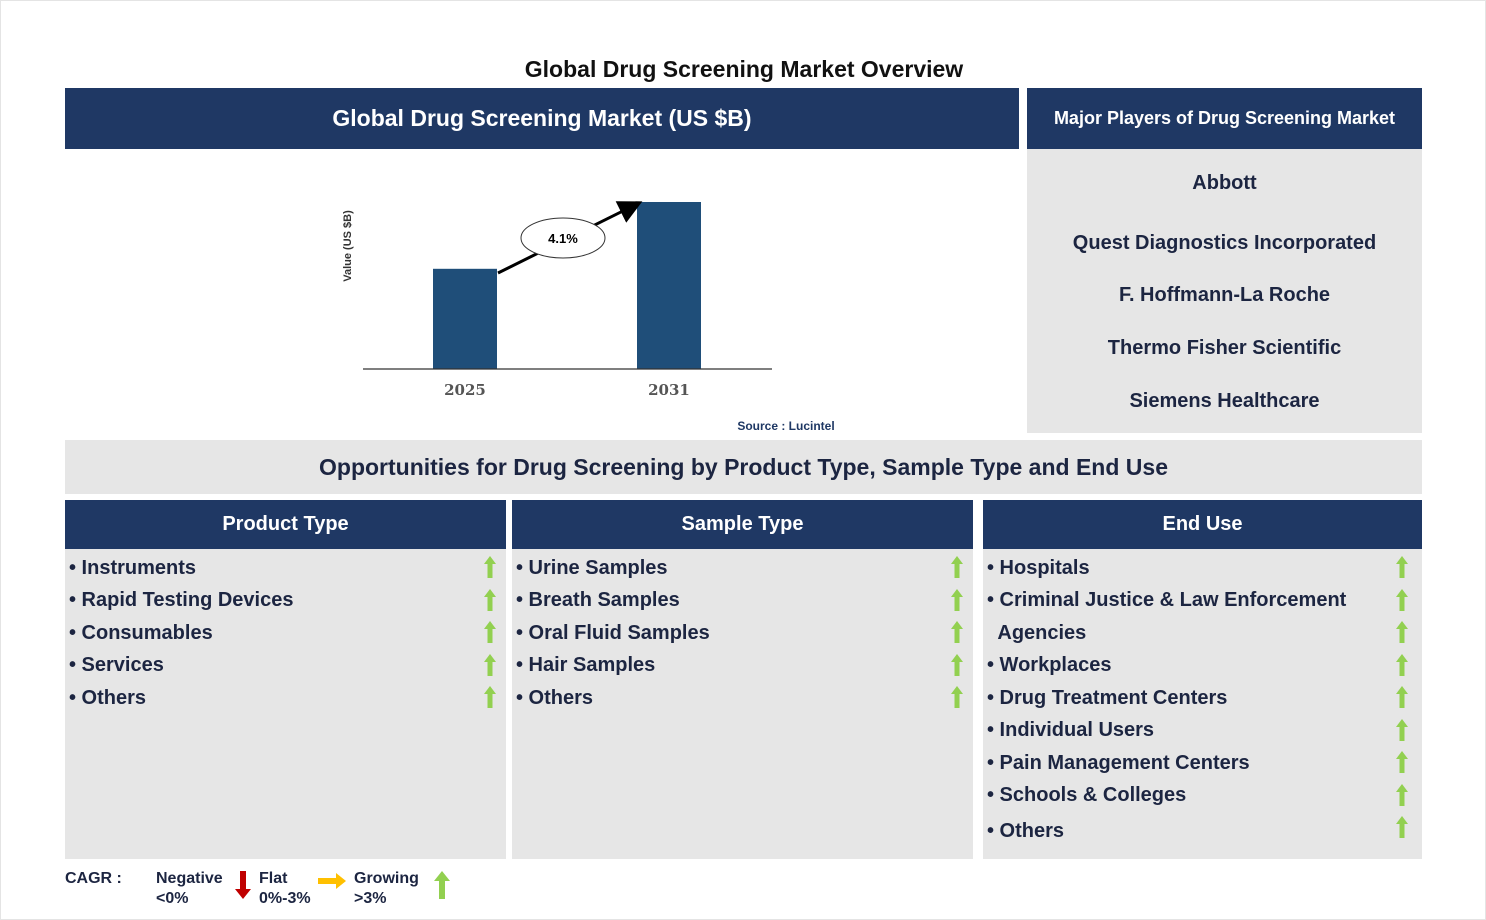  What do you see at coordinates (287, 568) in the screenshot?
I see `list-item: • Instruments` at bounding box center [287, 568].